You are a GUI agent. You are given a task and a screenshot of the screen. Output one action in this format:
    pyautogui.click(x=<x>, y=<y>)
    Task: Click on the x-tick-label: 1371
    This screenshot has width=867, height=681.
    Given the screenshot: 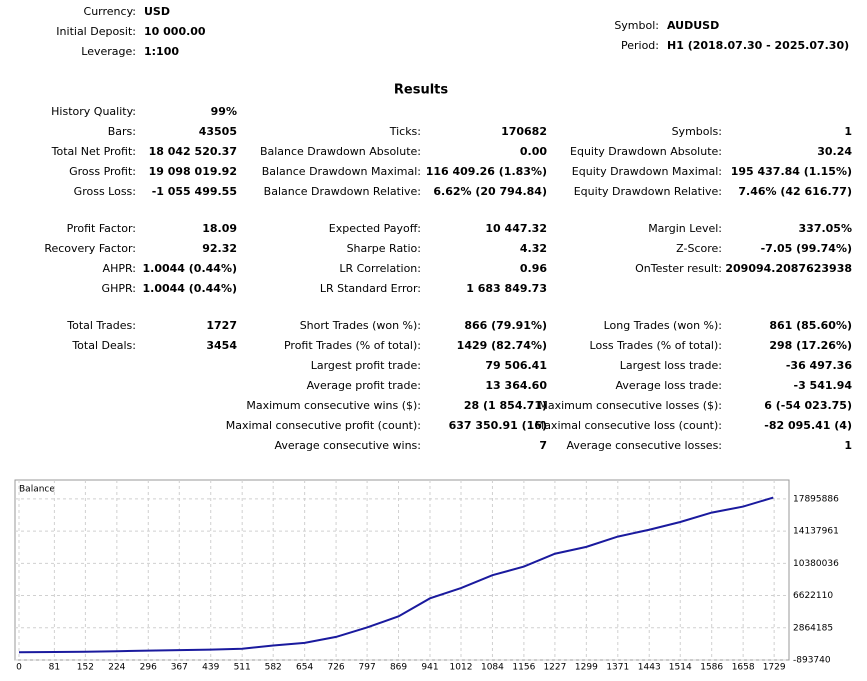 What is the action you would take?
    pyautogui.click(x=617, y=668)
    